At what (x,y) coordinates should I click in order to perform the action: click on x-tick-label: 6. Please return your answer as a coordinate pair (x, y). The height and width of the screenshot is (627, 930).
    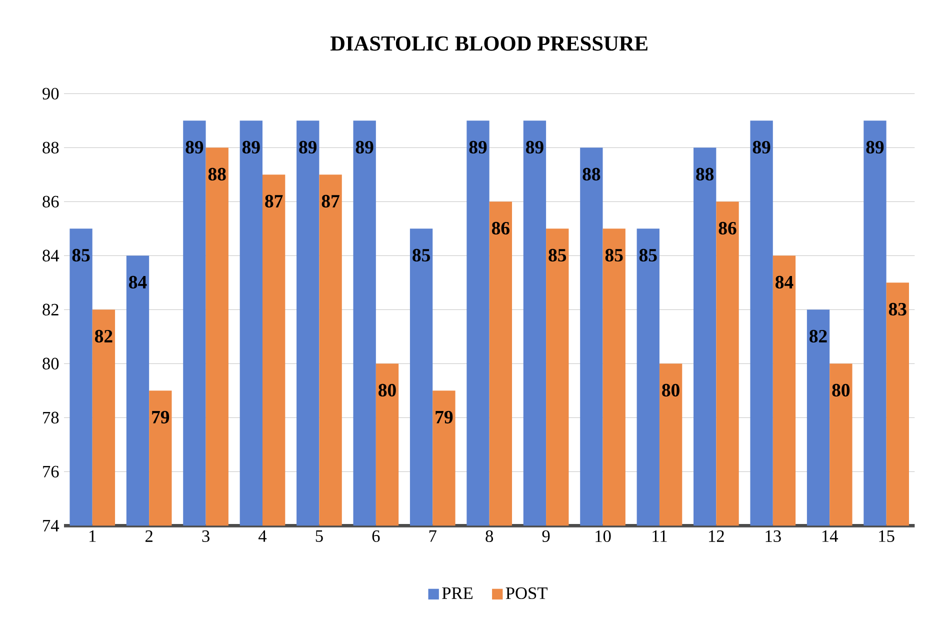
    Looking at the image, I should click on (376, 536).